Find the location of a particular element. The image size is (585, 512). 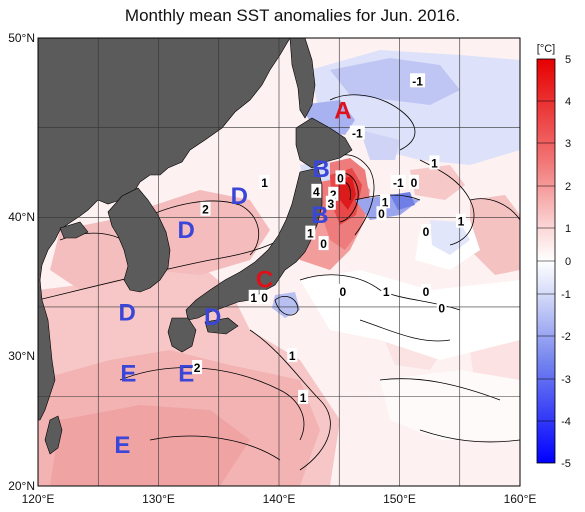

colorbar-tick-4: 4 is located at coordinates (568, 102).